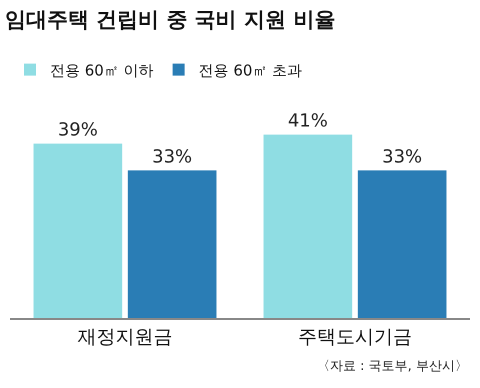 This screenshot has height=388, width=480. I want to click on legend-label: 전용 60㎡ 초과, so click(250, 71).